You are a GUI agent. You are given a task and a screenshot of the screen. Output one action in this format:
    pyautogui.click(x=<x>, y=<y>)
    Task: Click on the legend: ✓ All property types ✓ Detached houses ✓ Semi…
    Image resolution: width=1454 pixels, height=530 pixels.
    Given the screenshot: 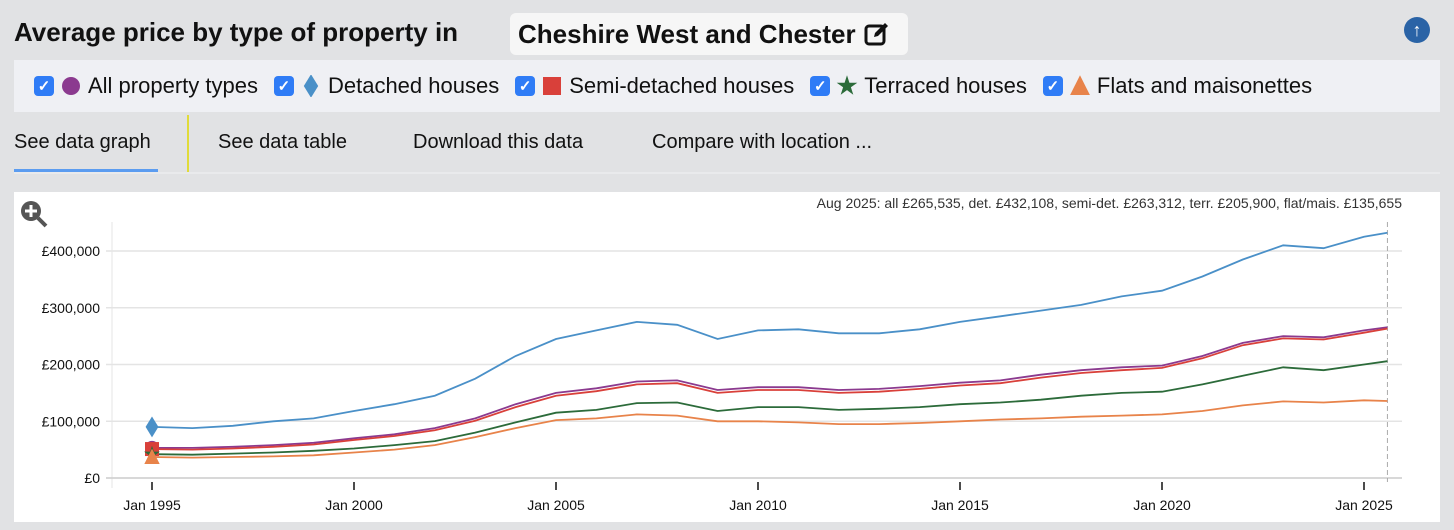 What is the action you would take?
    pyautogui.click(x=727, y=86)
    